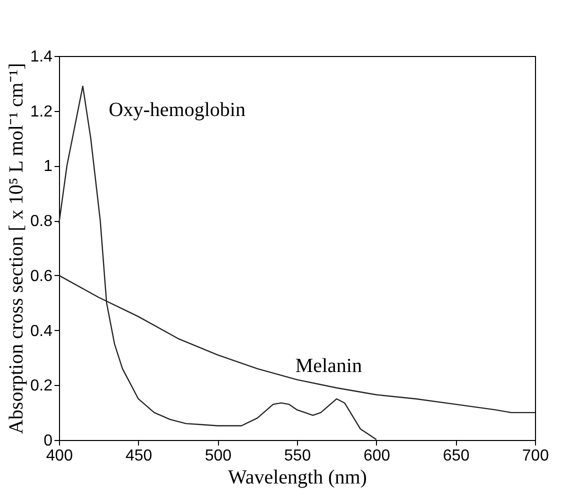 This screenshot has height=499, width=586. Describe the element at coordinates (48, 167) in the screenshot. I see `y-tick-label: 1` at that location.